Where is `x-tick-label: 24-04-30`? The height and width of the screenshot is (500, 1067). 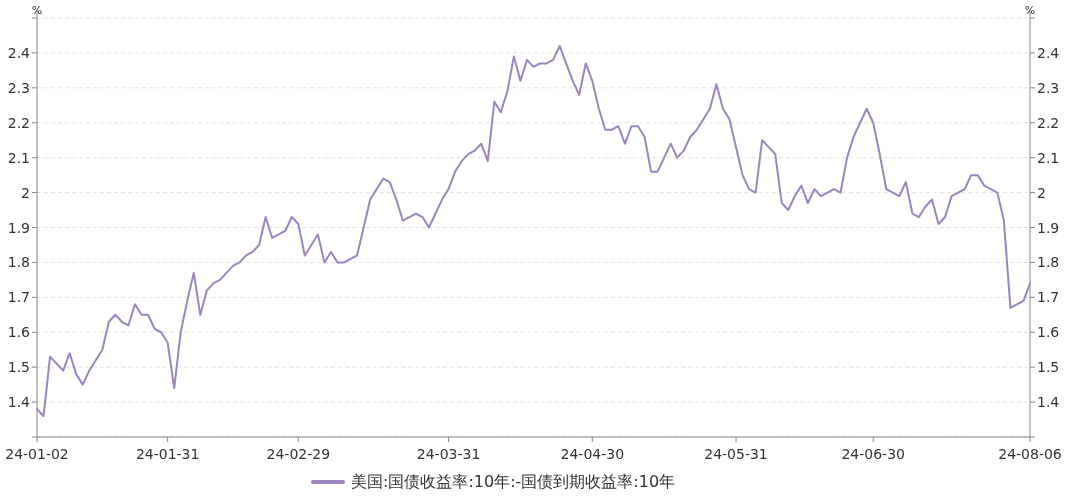 x-tick-label: 24-04-30 is located at coordinates (592, 454).